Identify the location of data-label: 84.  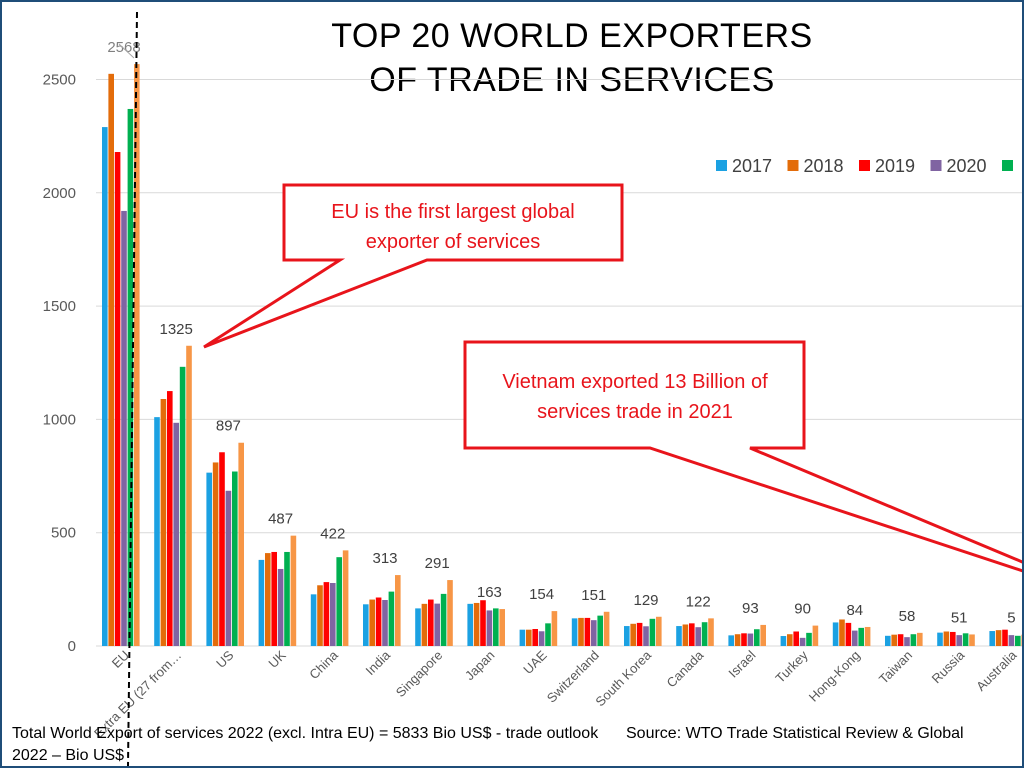
(854, 610).